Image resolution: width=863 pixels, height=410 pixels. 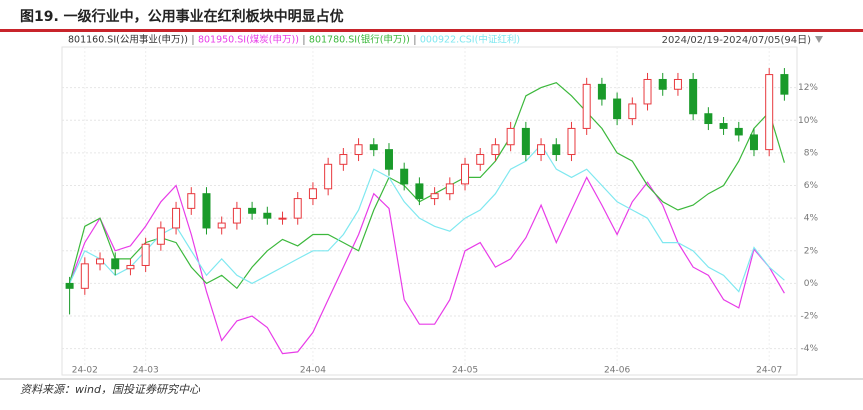 I want to click on date-range: 2024/02/19-2024/07/05(94日), so click(x=737, y=40).